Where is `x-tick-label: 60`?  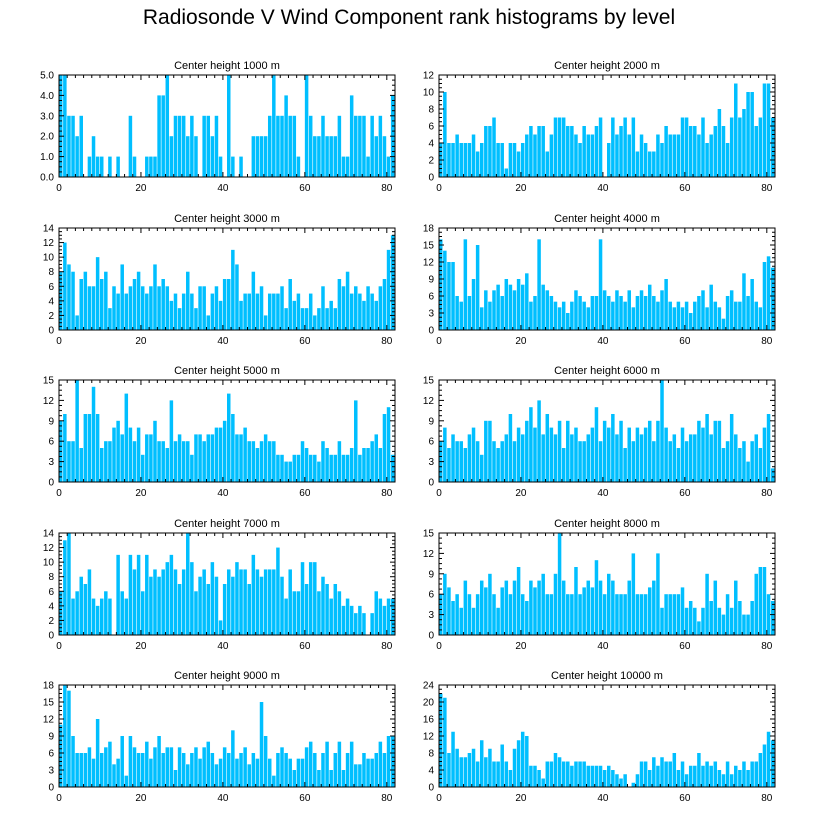
x-tick-label: 60 is located at coordinates (305, 341).